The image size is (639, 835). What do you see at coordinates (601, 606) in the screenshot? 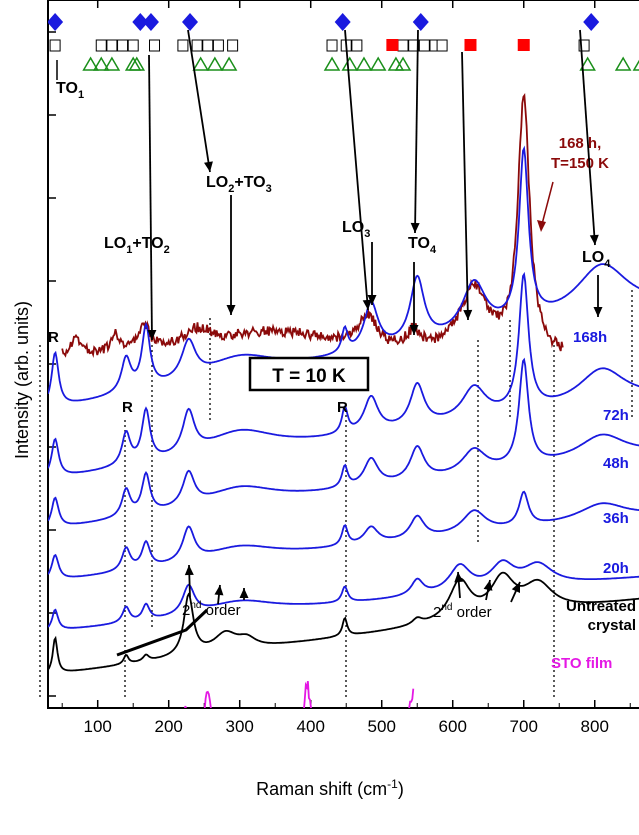
I see `untreated-label: Untreated` at bounding box center [601, 606].